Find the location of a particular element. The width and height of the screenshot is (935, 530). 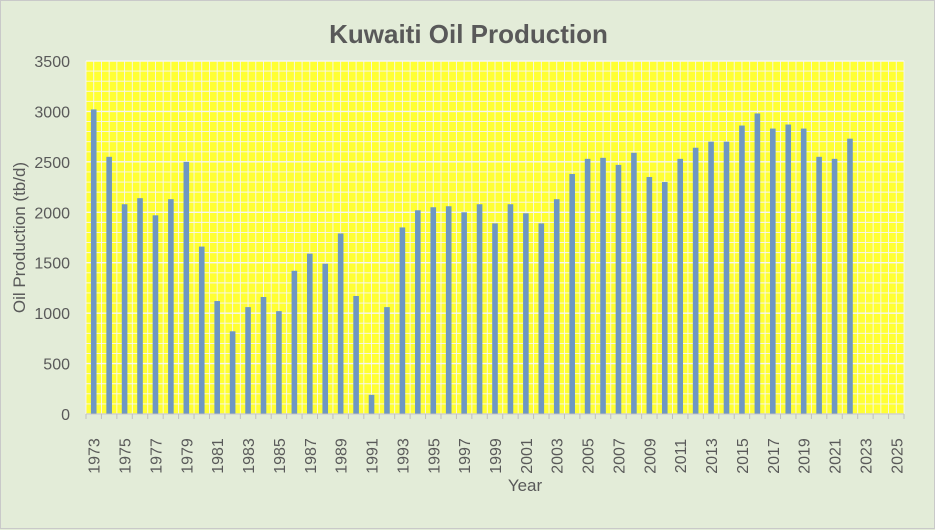

bar-2013 is located at coordinates (711, 277).